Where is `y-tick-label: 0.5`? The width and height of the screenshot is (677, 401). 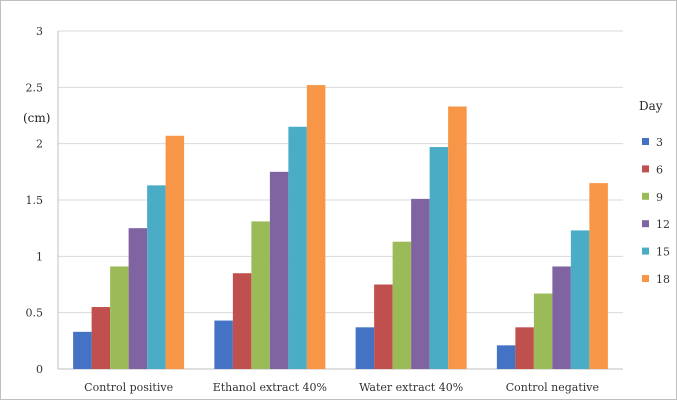 y-tick-label: 0.5 is located at coordinates (35, 313).